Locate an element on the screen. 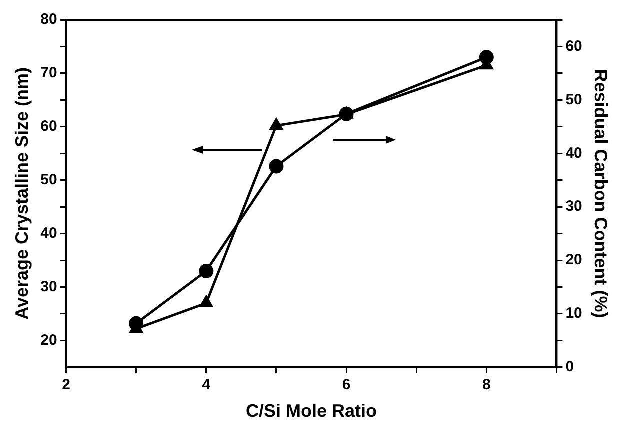 The width and height of the screenshot is (627, 435). y-tick-label: 80 is located at coordinates (49, 19).